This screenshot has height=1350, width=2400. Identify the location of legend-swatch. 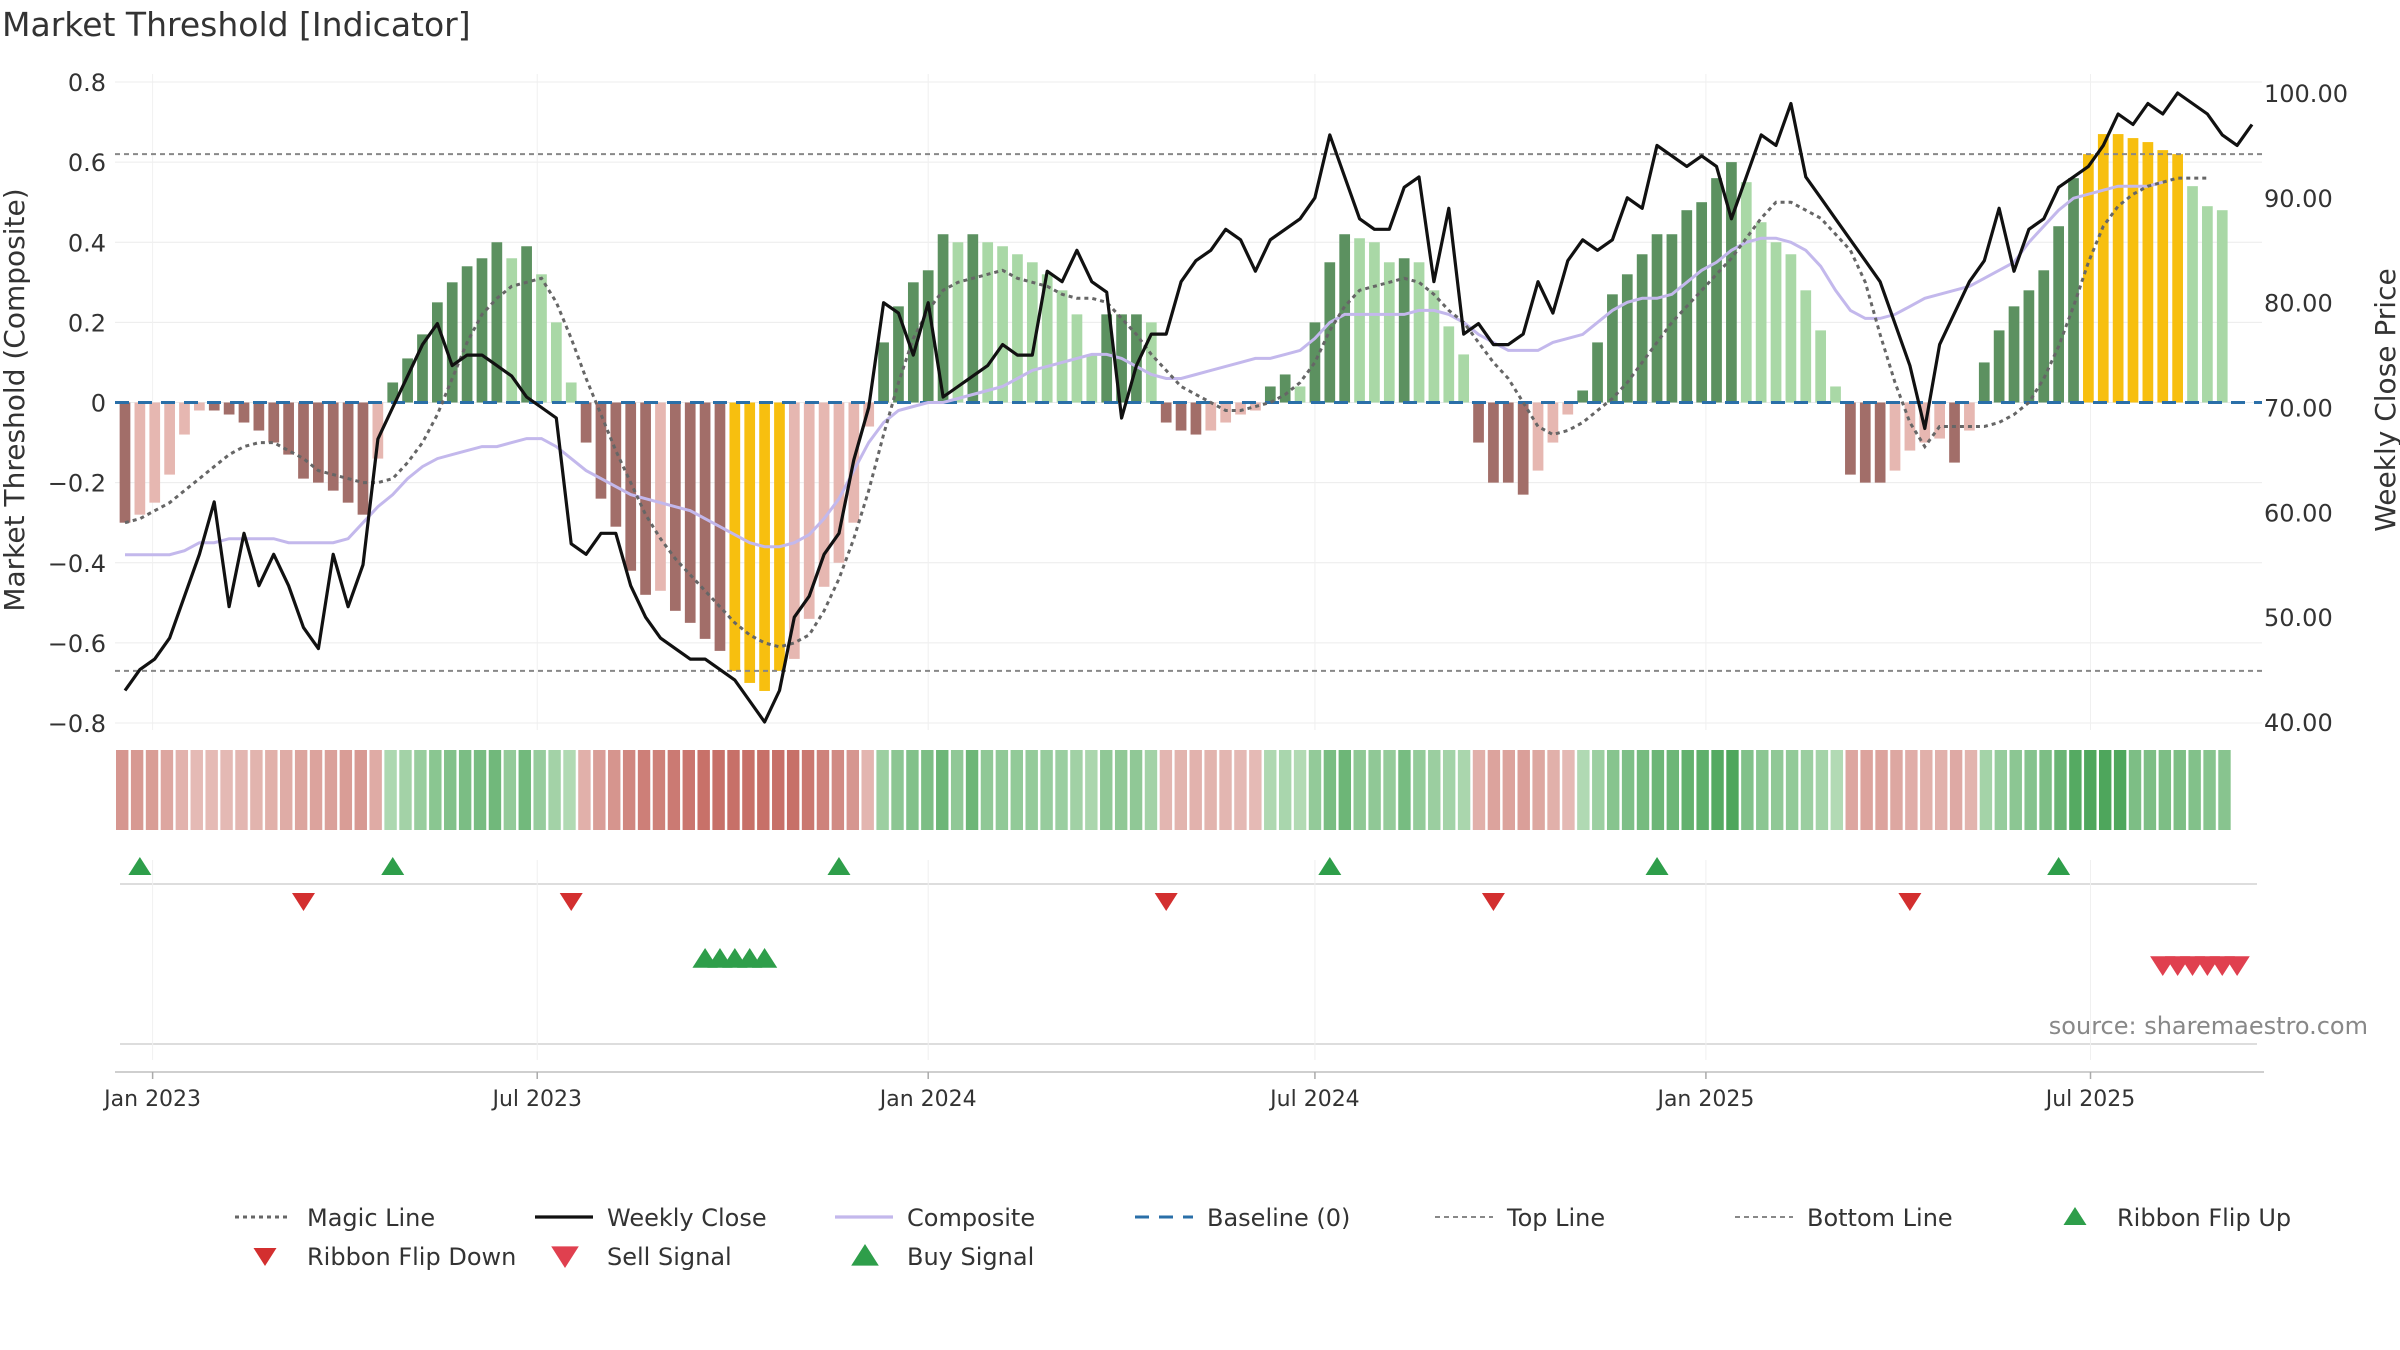
(565, 1257).